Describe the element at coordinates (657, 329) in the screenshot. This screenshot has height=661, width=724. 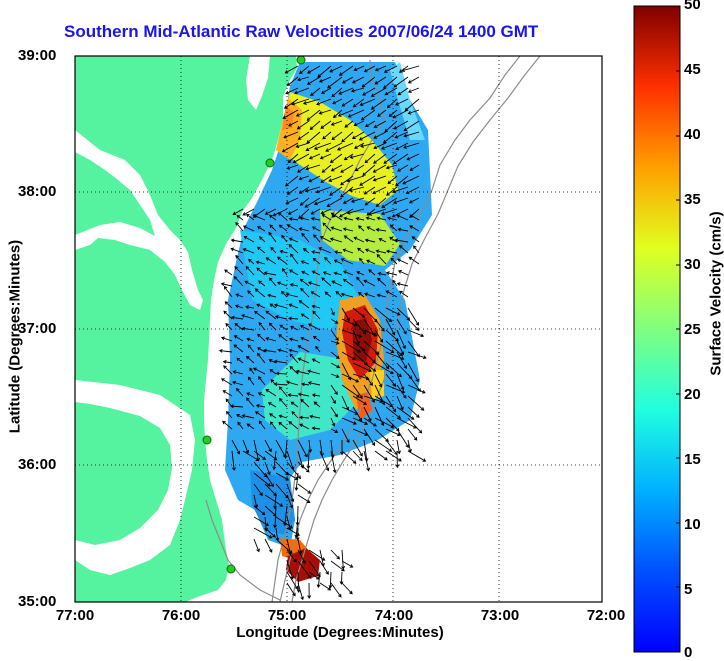
I see `colorbar` at that location.